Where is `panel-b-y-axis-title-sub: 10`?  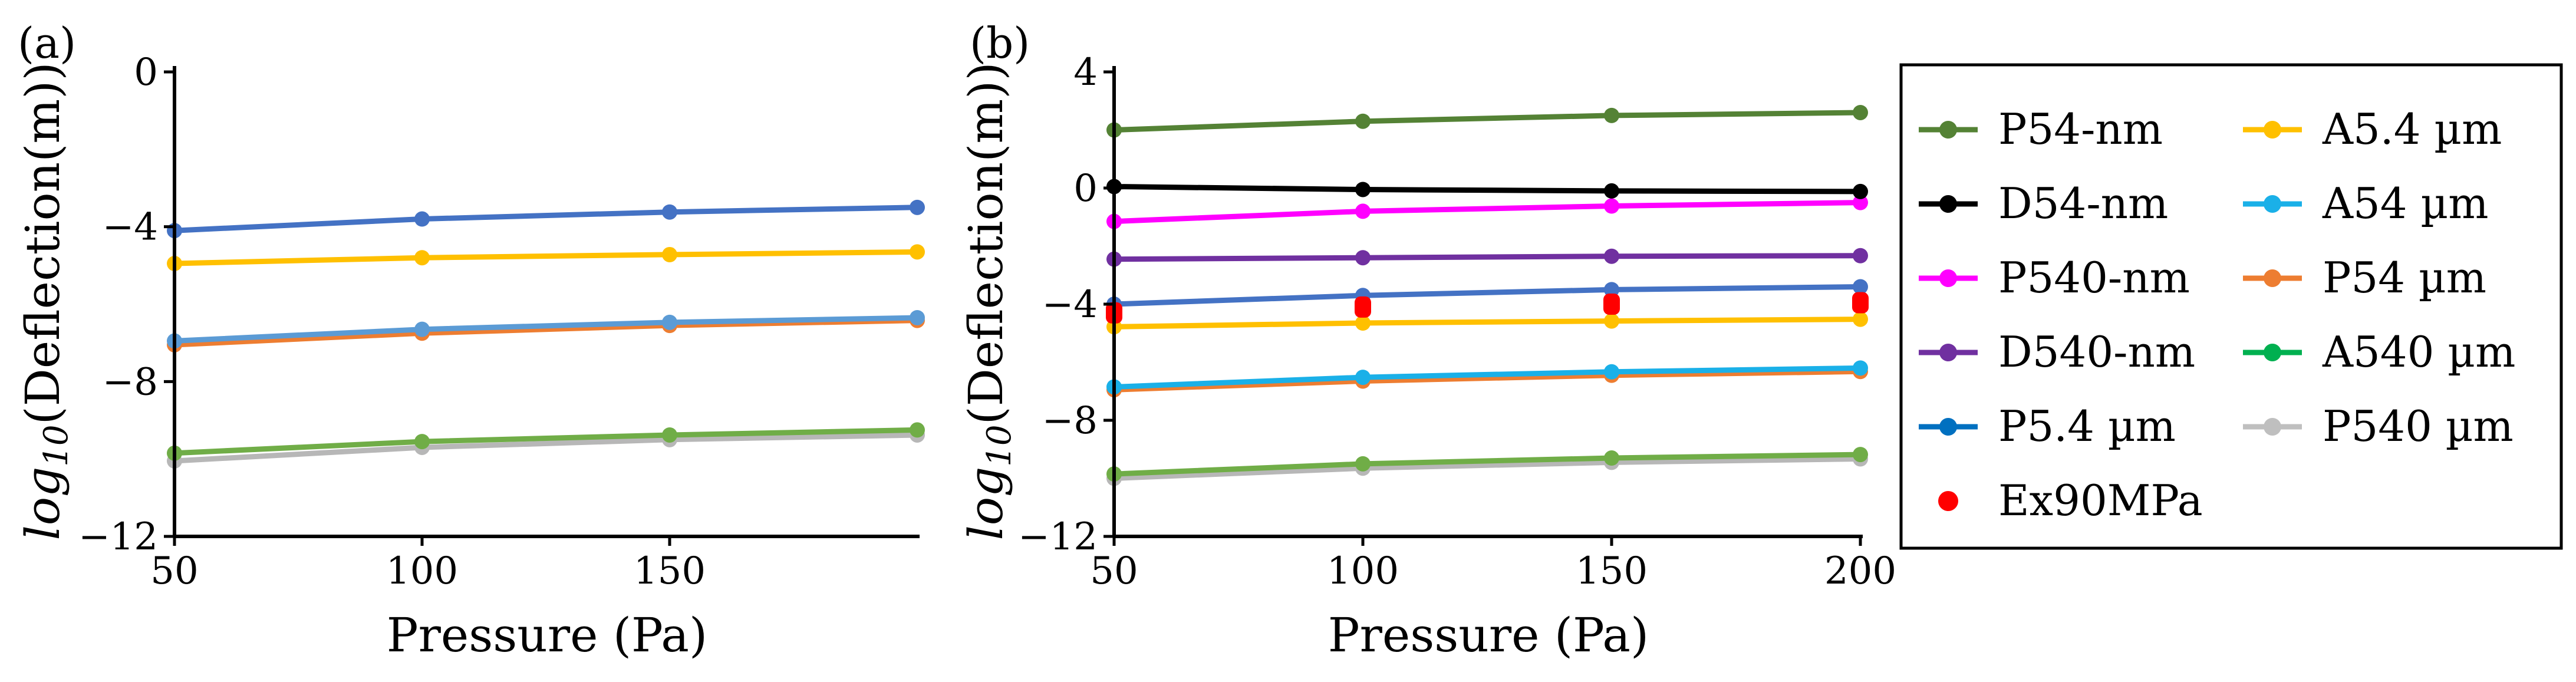
panel-b-y-axis-title-sub: 10 is located at coordinates (999, 445).